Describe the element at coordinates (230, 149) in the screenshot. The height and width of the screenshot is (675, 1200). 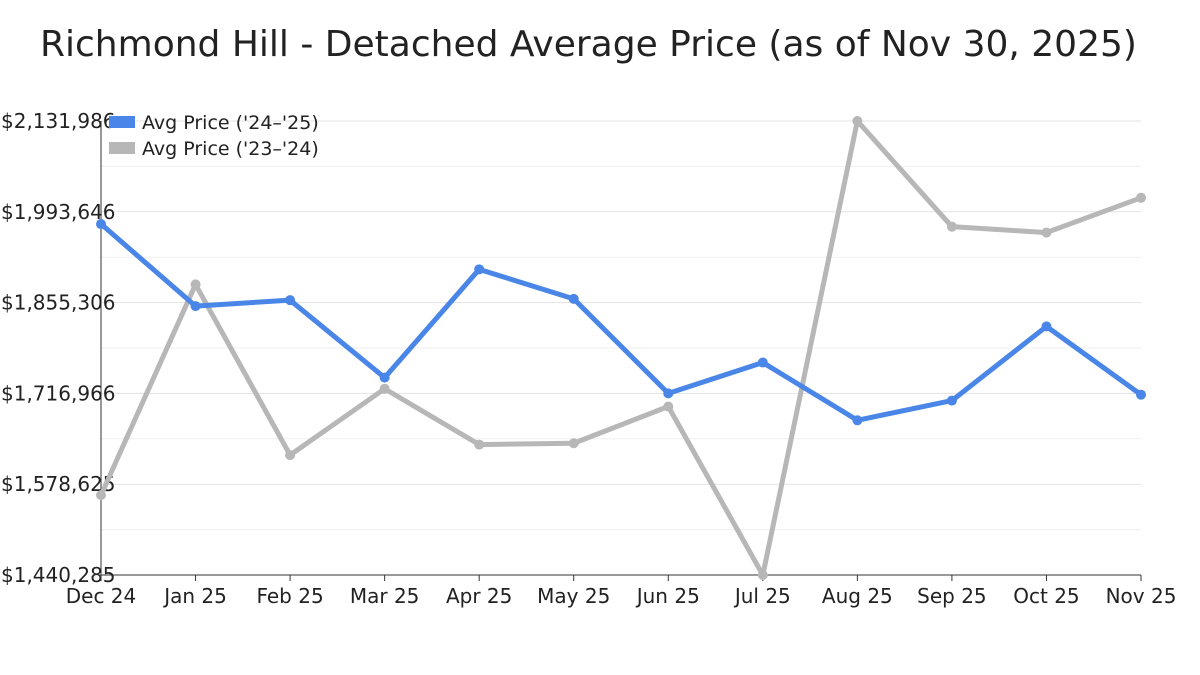
I see `legend-label: Avg Price ('23–'24)` at that location.